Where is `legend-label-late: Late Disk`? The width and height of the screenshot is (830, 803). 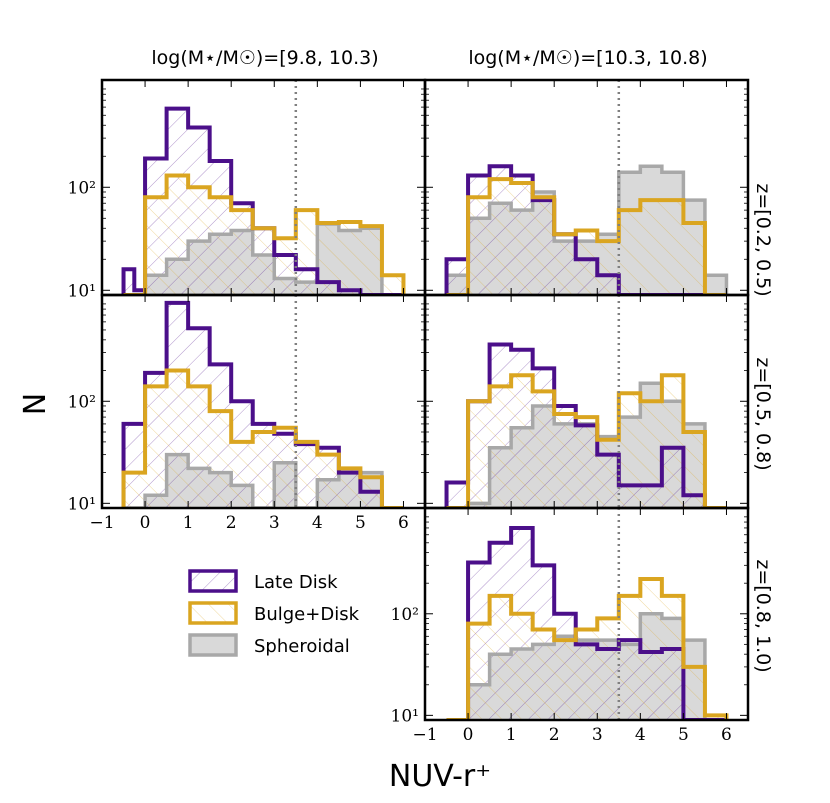 legend-label-late: Late Disk is located at coordinates (296, 582).